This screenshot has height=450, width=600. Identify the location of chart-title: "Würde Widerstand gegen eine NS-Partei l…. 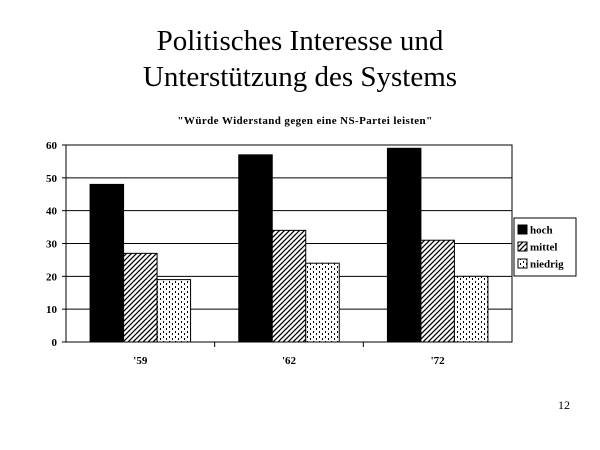
(304, 121).